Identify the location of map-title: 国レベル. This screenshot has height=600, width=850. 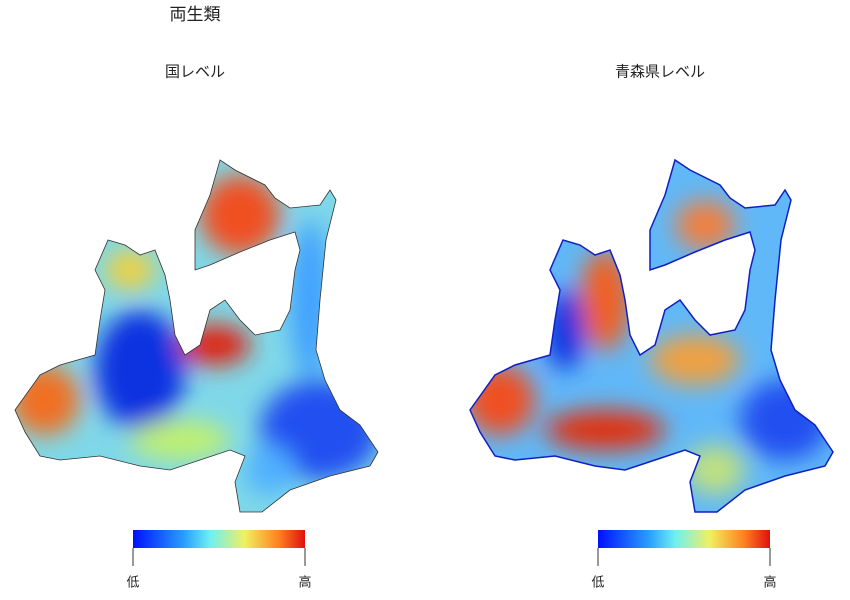
(195, 72).